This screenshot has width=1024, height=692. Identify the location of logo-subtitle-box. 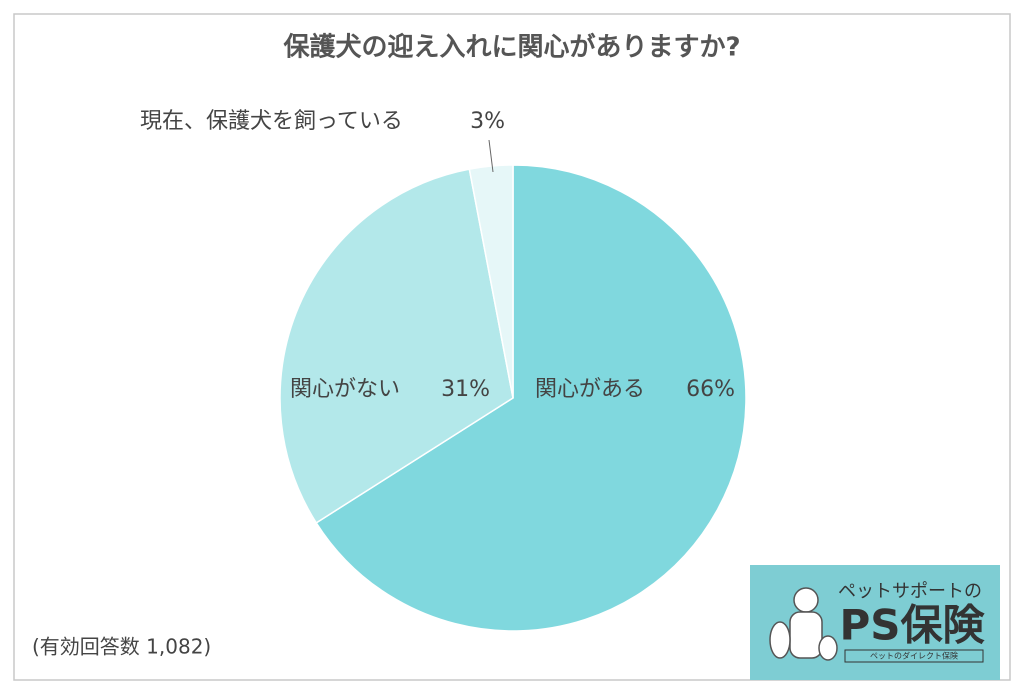
(914, 656).